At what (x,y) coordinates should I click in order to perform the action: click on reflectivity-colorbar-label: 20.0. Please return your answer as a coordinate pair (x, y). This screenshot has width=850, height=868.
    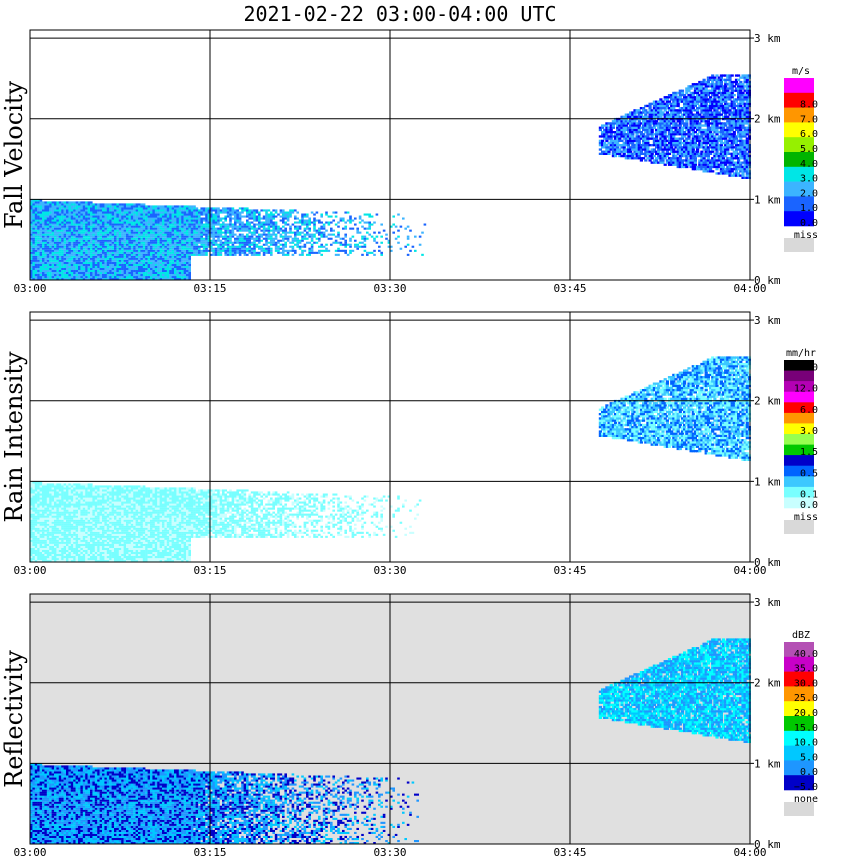
    Looking at the image, I should click on (806, 713).